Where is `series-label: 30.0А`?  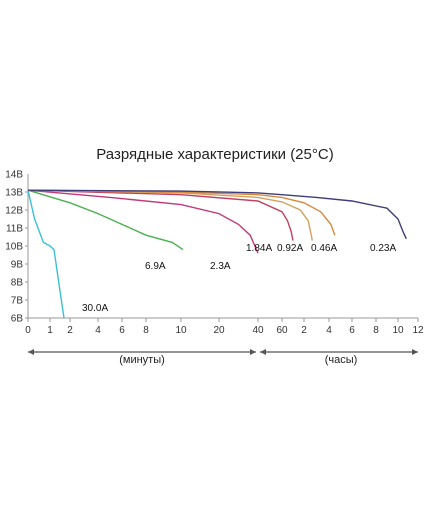
series-label: 30.0А is located at coordinates (95, 308).